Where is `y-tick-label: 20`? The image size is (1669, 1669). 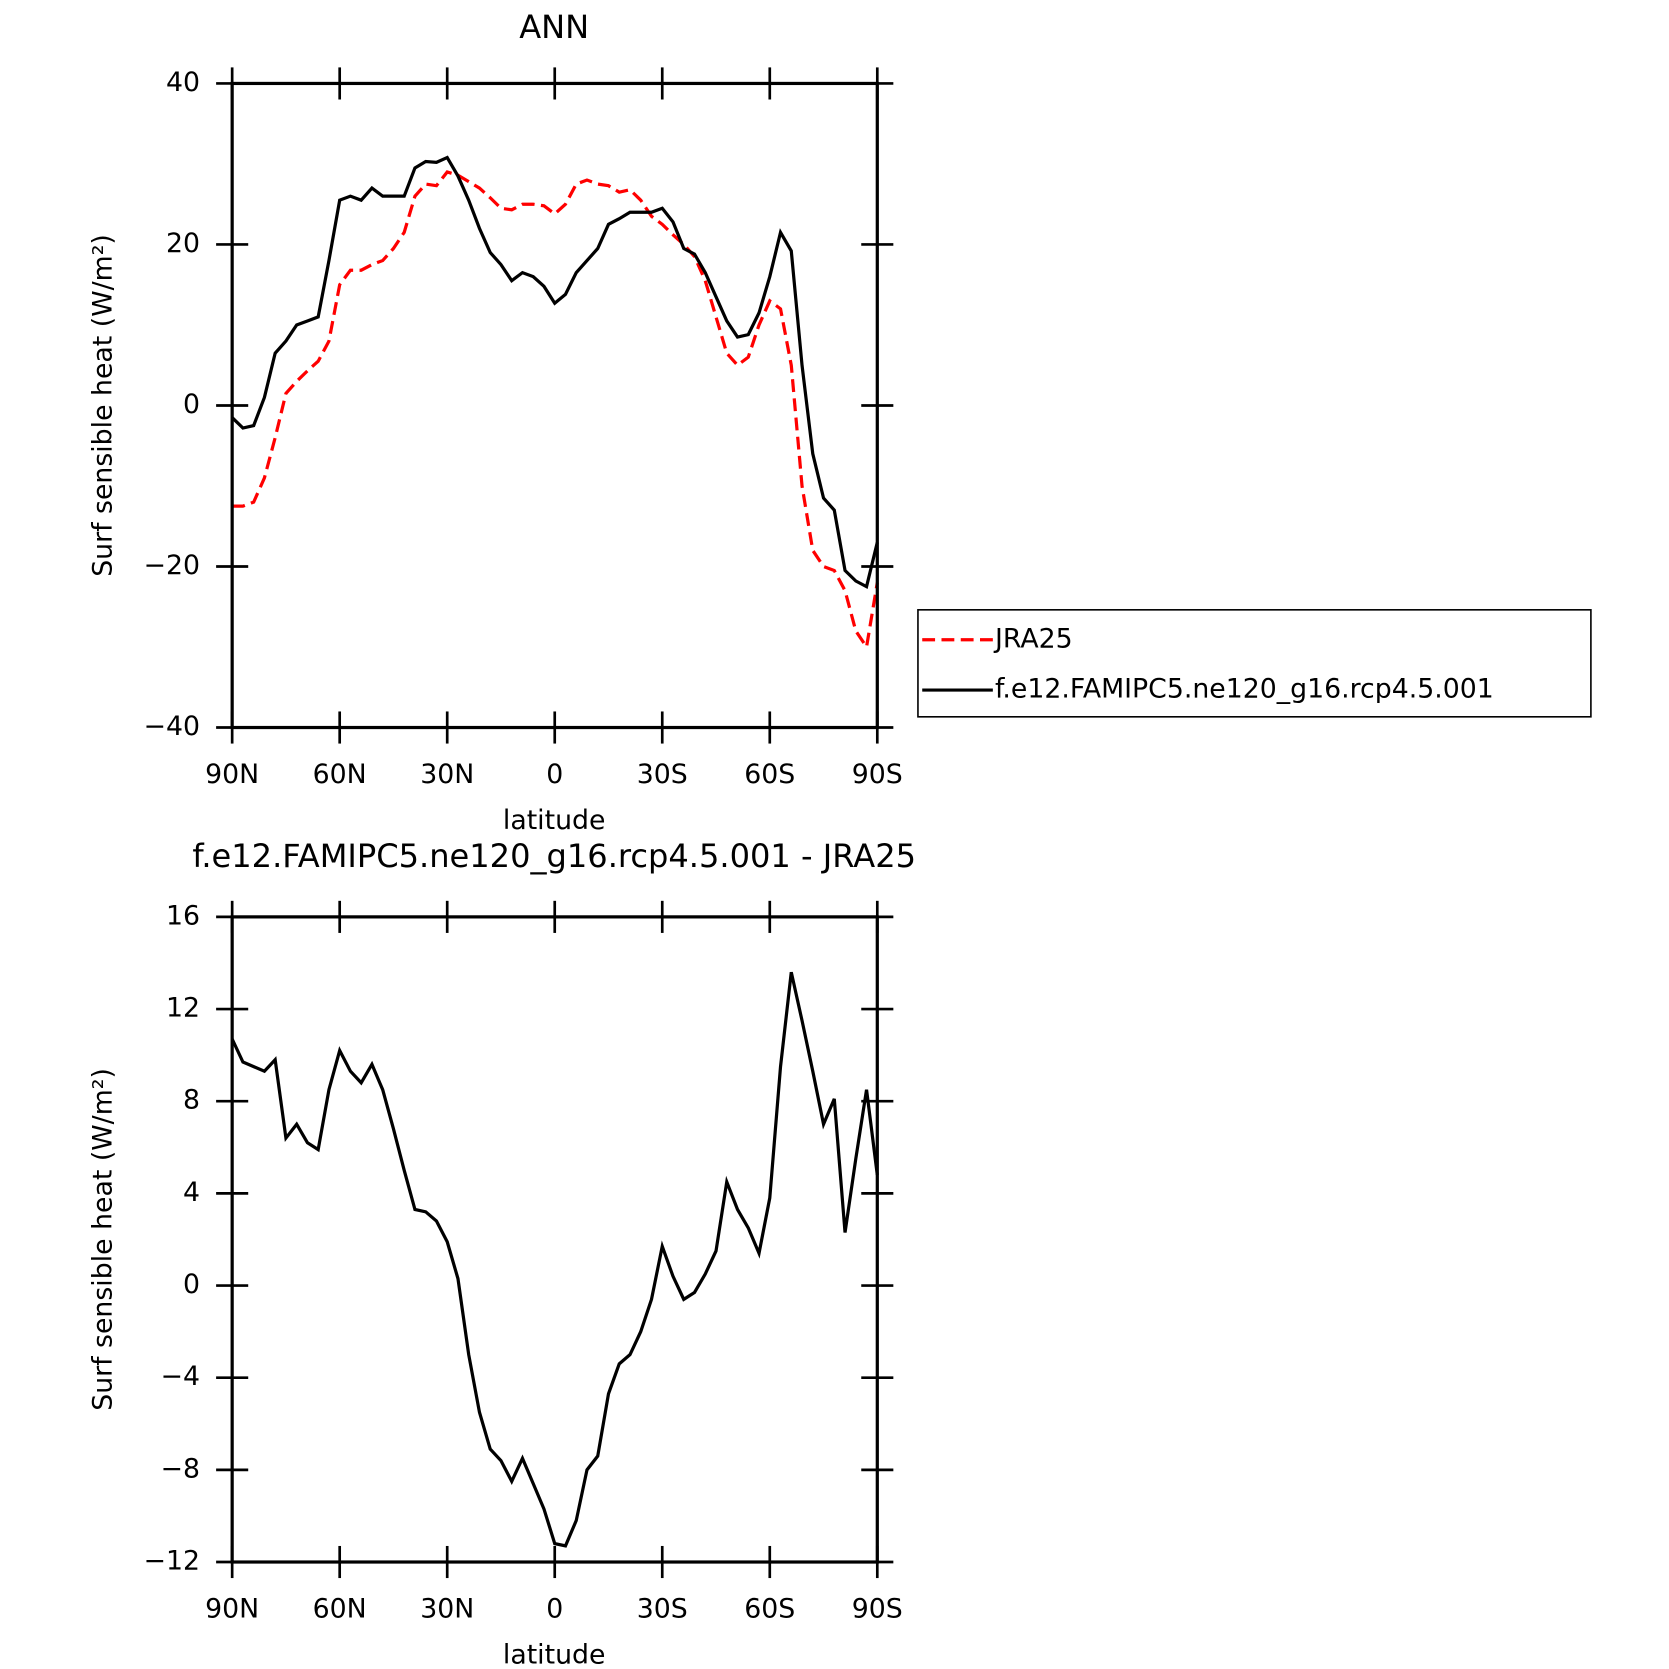 y-tick-label: 20 is located at coordinates (183, 243).